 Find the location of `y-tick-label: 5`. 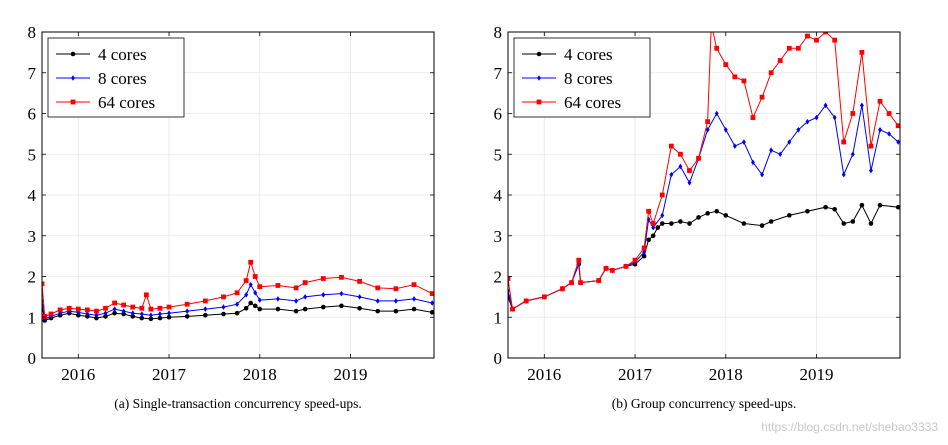

y-tick-label: 5 is located at coordinates (32, 154).